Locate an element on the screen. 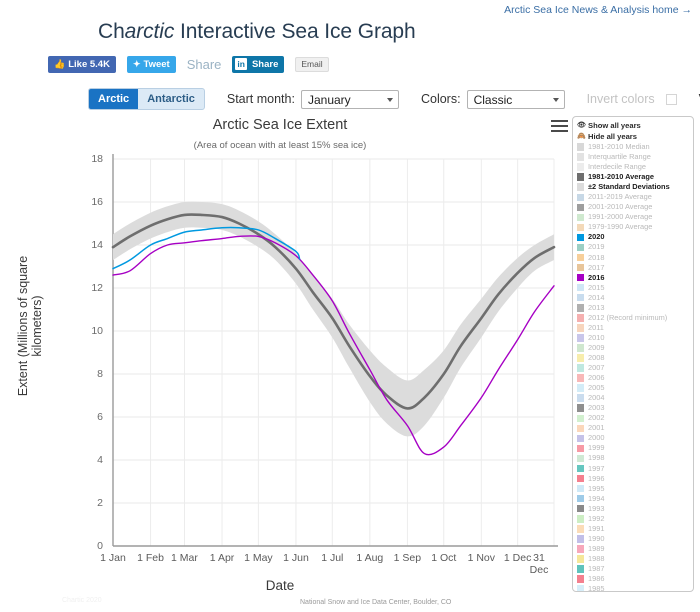 The width and height of the screenshot is (700, 612). legend-item-2004: 2004 is located at coordinates (634, 398).